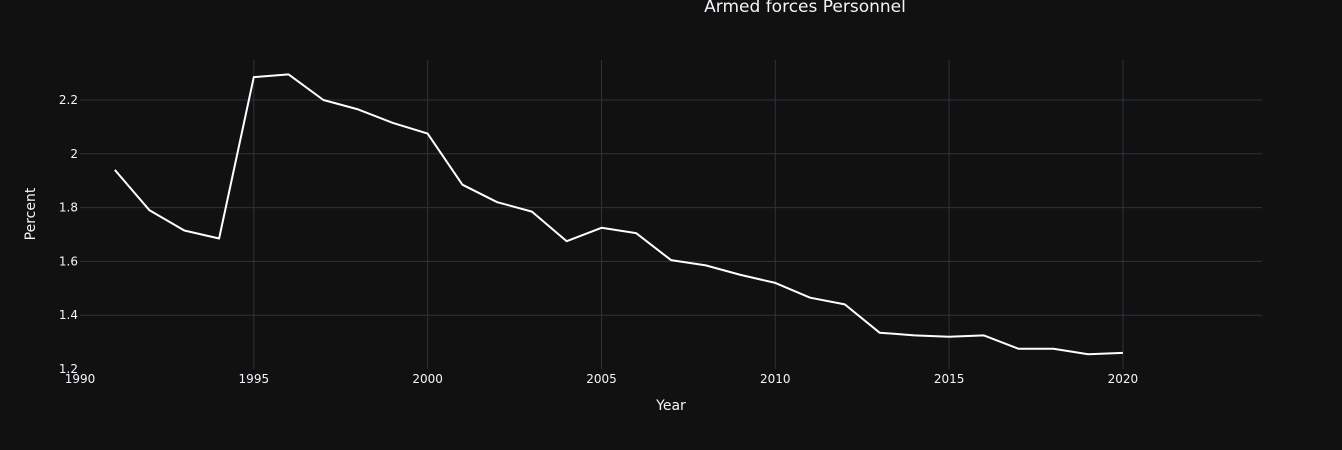 This screenshot has width=1342, height=450. What do you see at coordinates (68, 234) in the screenshot?
I see `y-tick-labels: 1.2 1.4 1.6 1.8 2 2.2` at bounding box center [68, 234].